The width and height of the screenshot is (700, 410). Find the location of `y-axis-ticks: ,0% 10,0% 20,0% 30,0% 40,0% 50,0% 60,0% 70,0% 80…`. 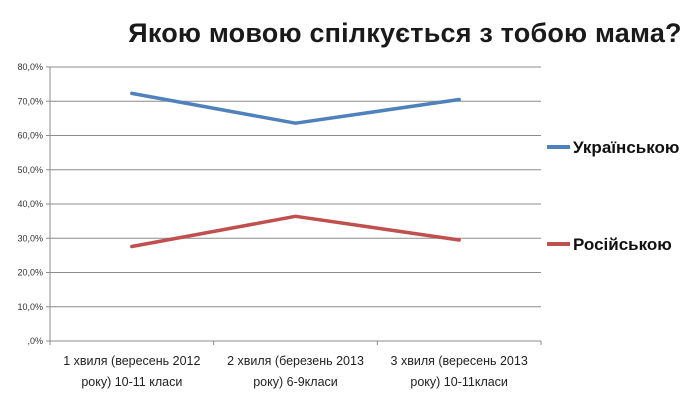

y-axis-ticks: ,0% 10,0% 20,0% 30,0% 40,0% 50,0% 60,0% 70,0% 80… is located at coordinates (30, 204).